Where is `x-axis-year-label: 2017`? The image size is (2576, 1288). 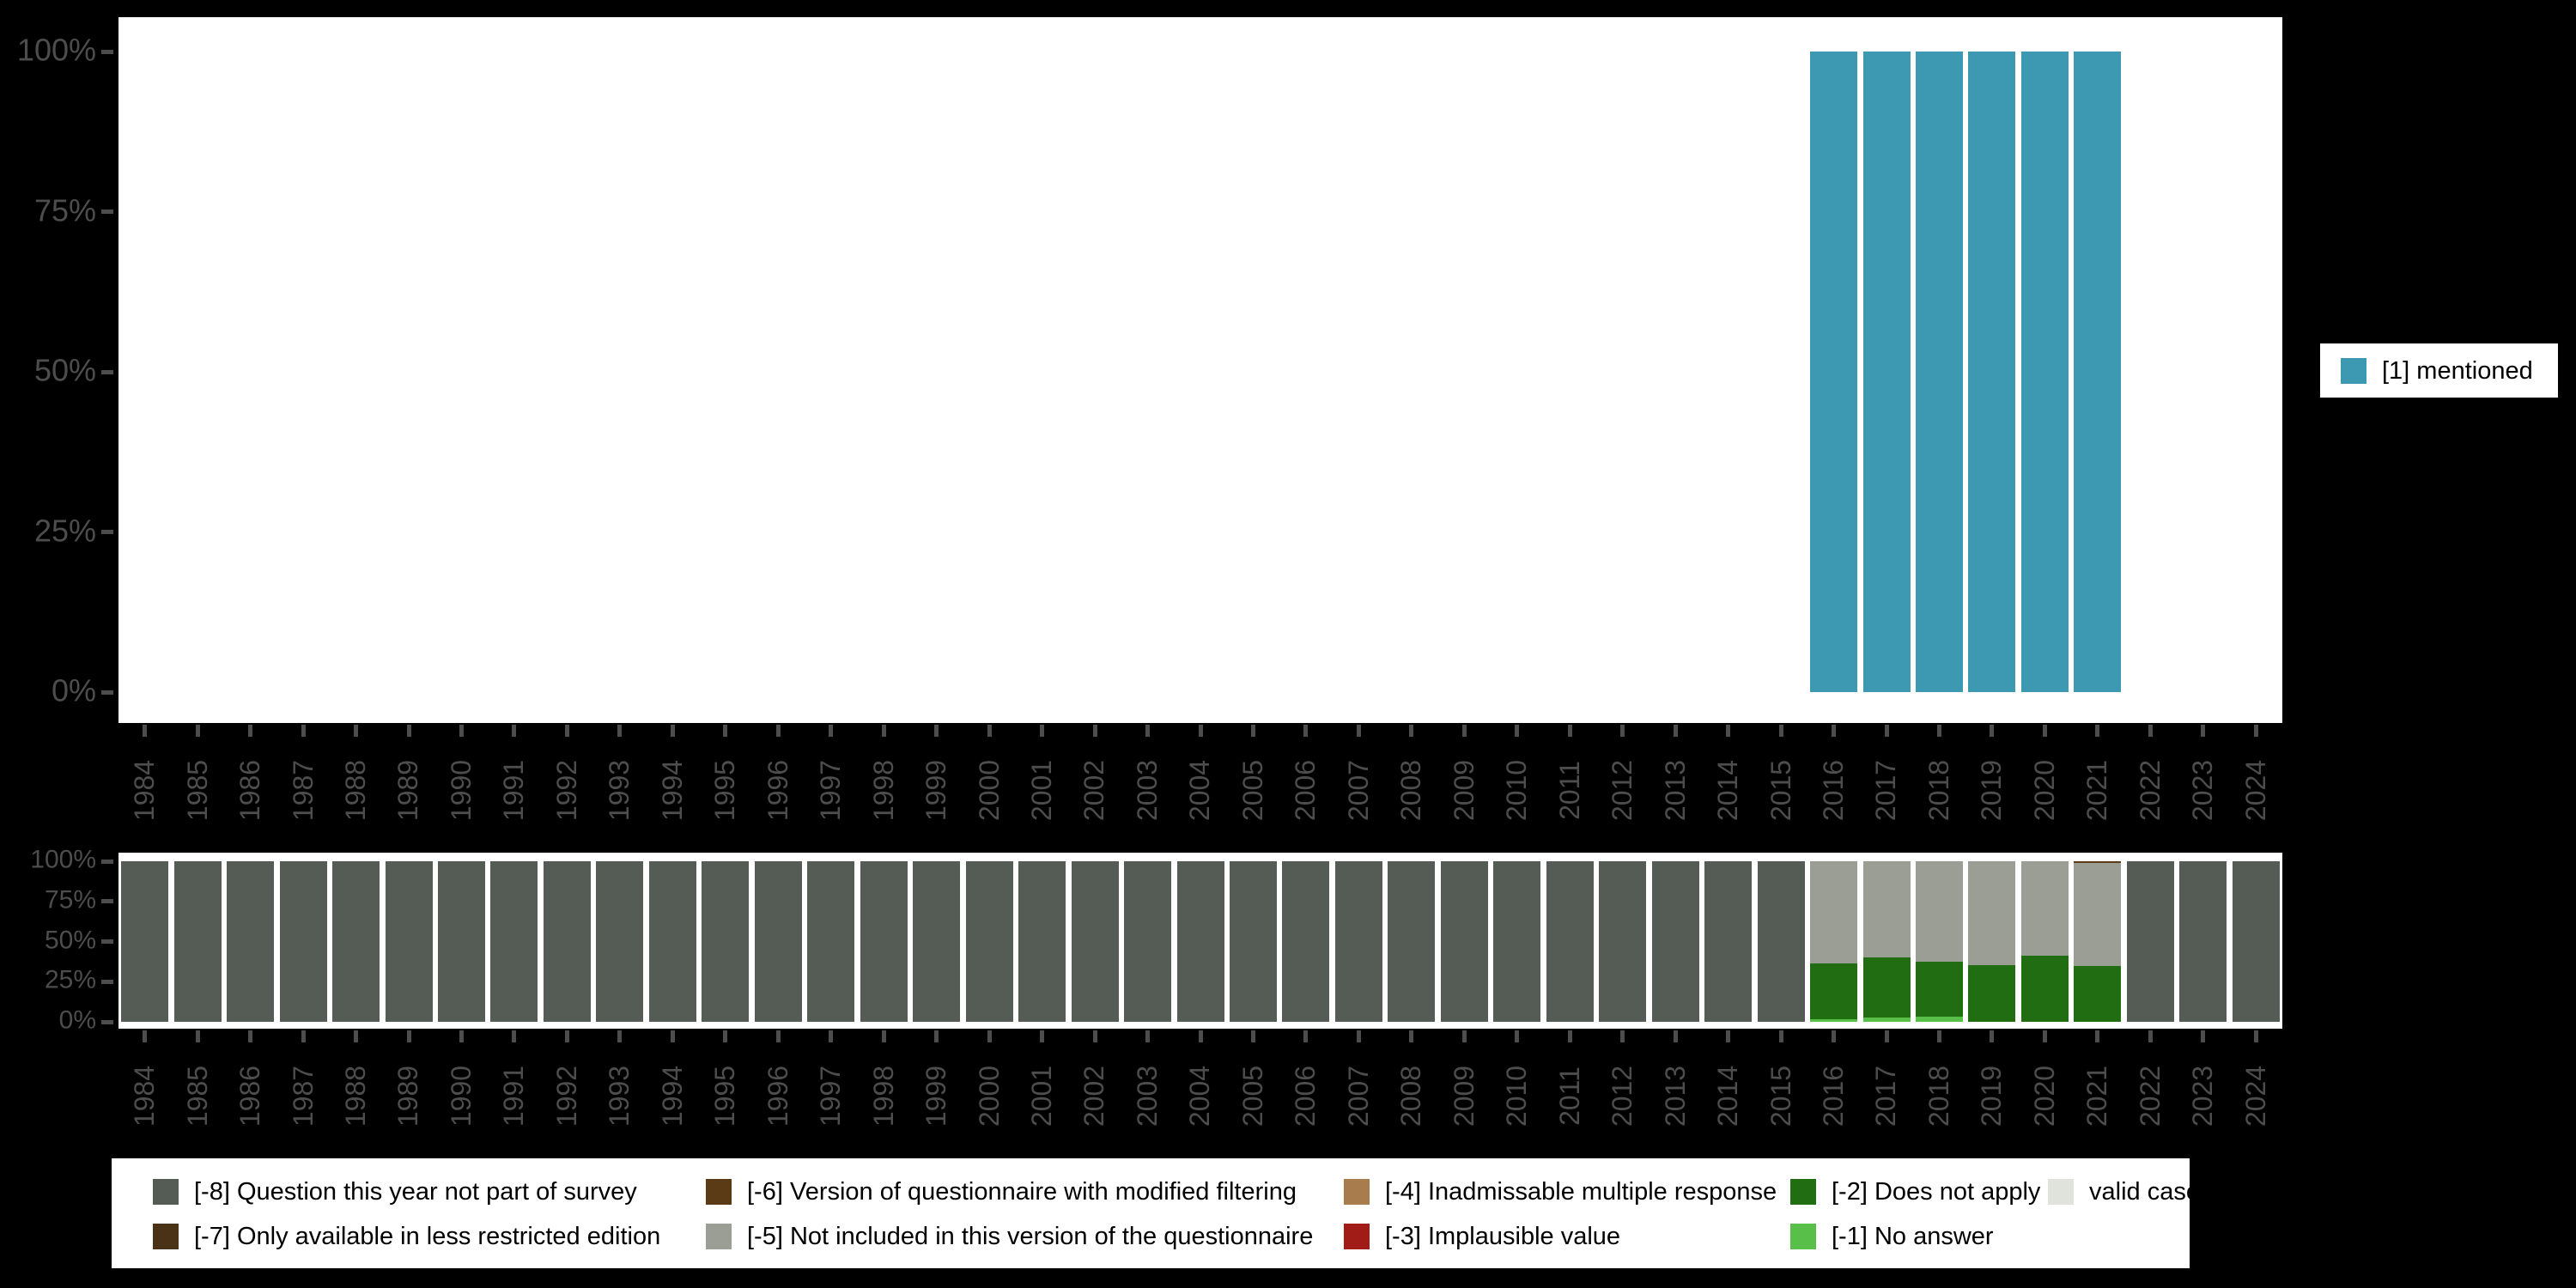
x-axis-year-label: 2017 is located at coordinates (1886, 790).